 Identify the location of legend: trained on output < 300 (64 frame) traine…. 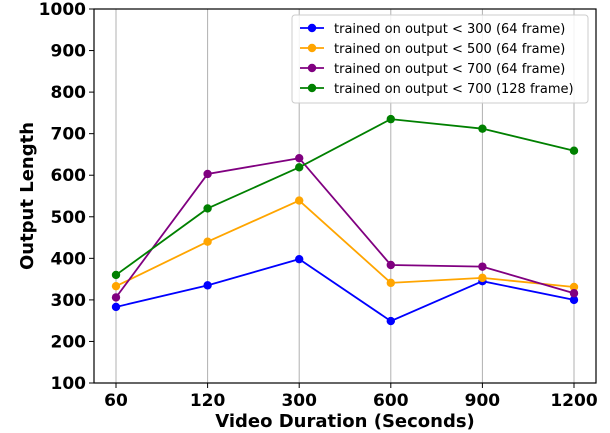
(440, 59).